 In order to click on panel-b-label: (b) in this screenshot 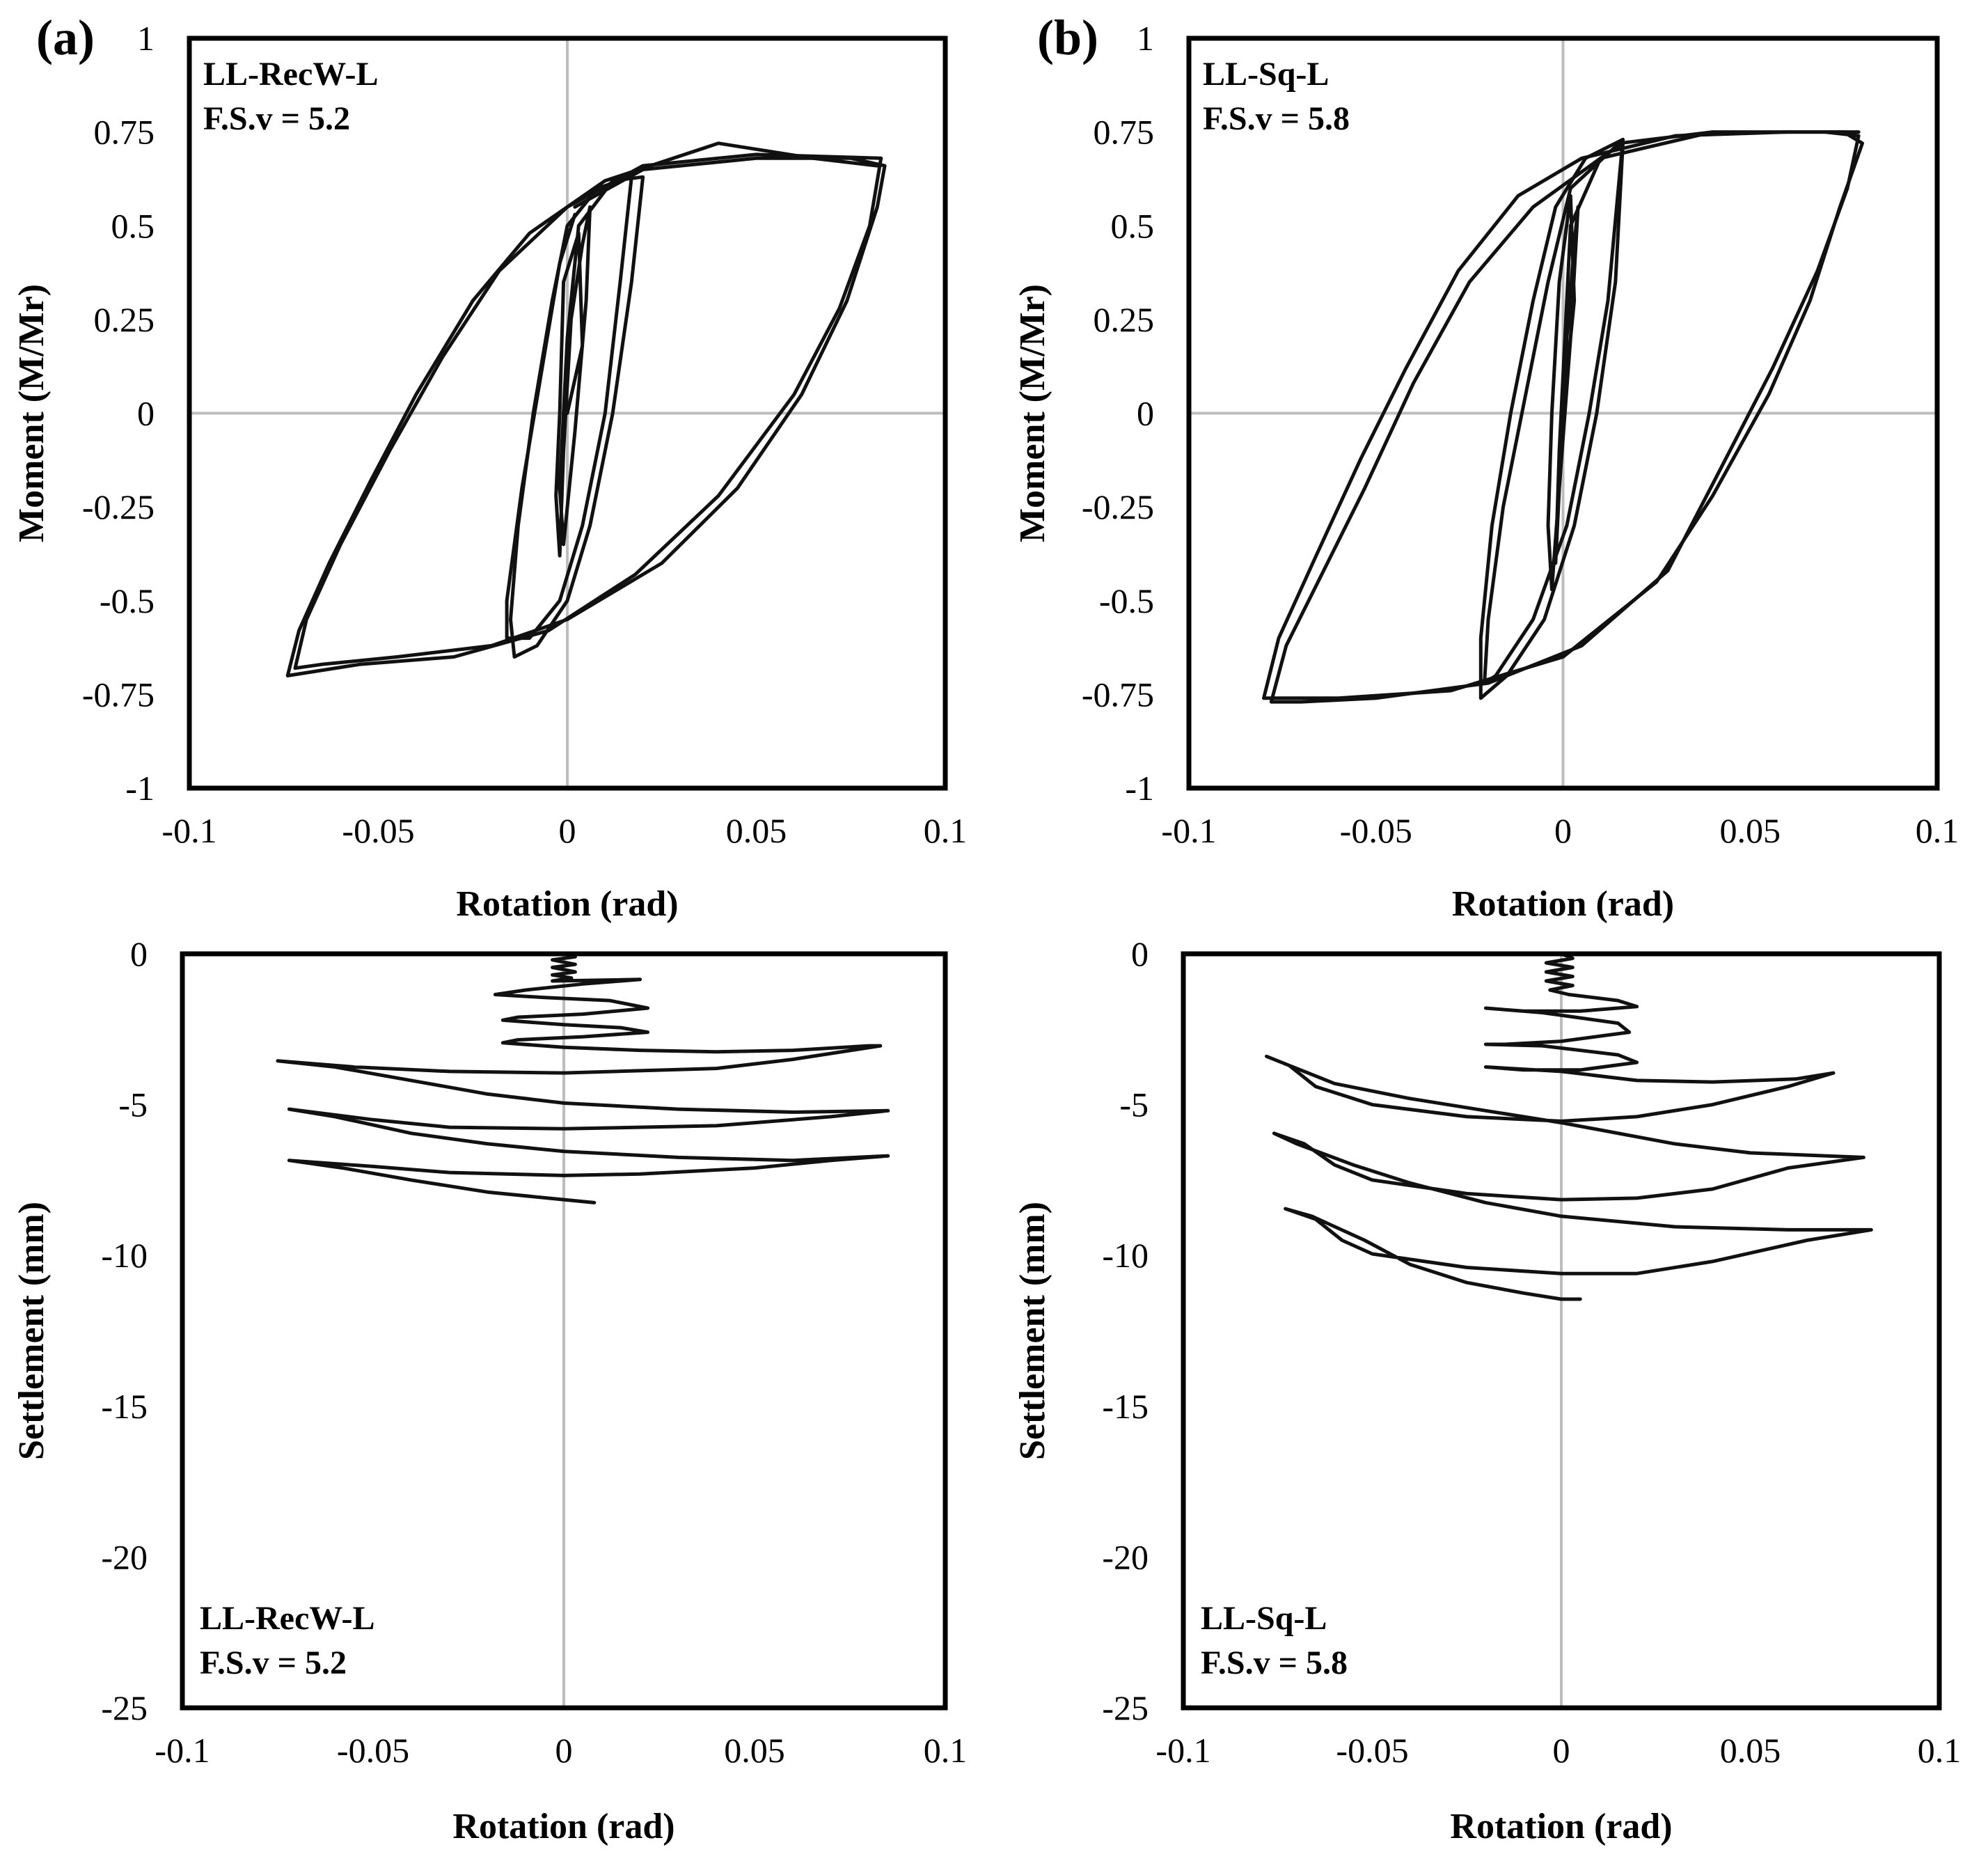, I will do `click(1067, 37)`.